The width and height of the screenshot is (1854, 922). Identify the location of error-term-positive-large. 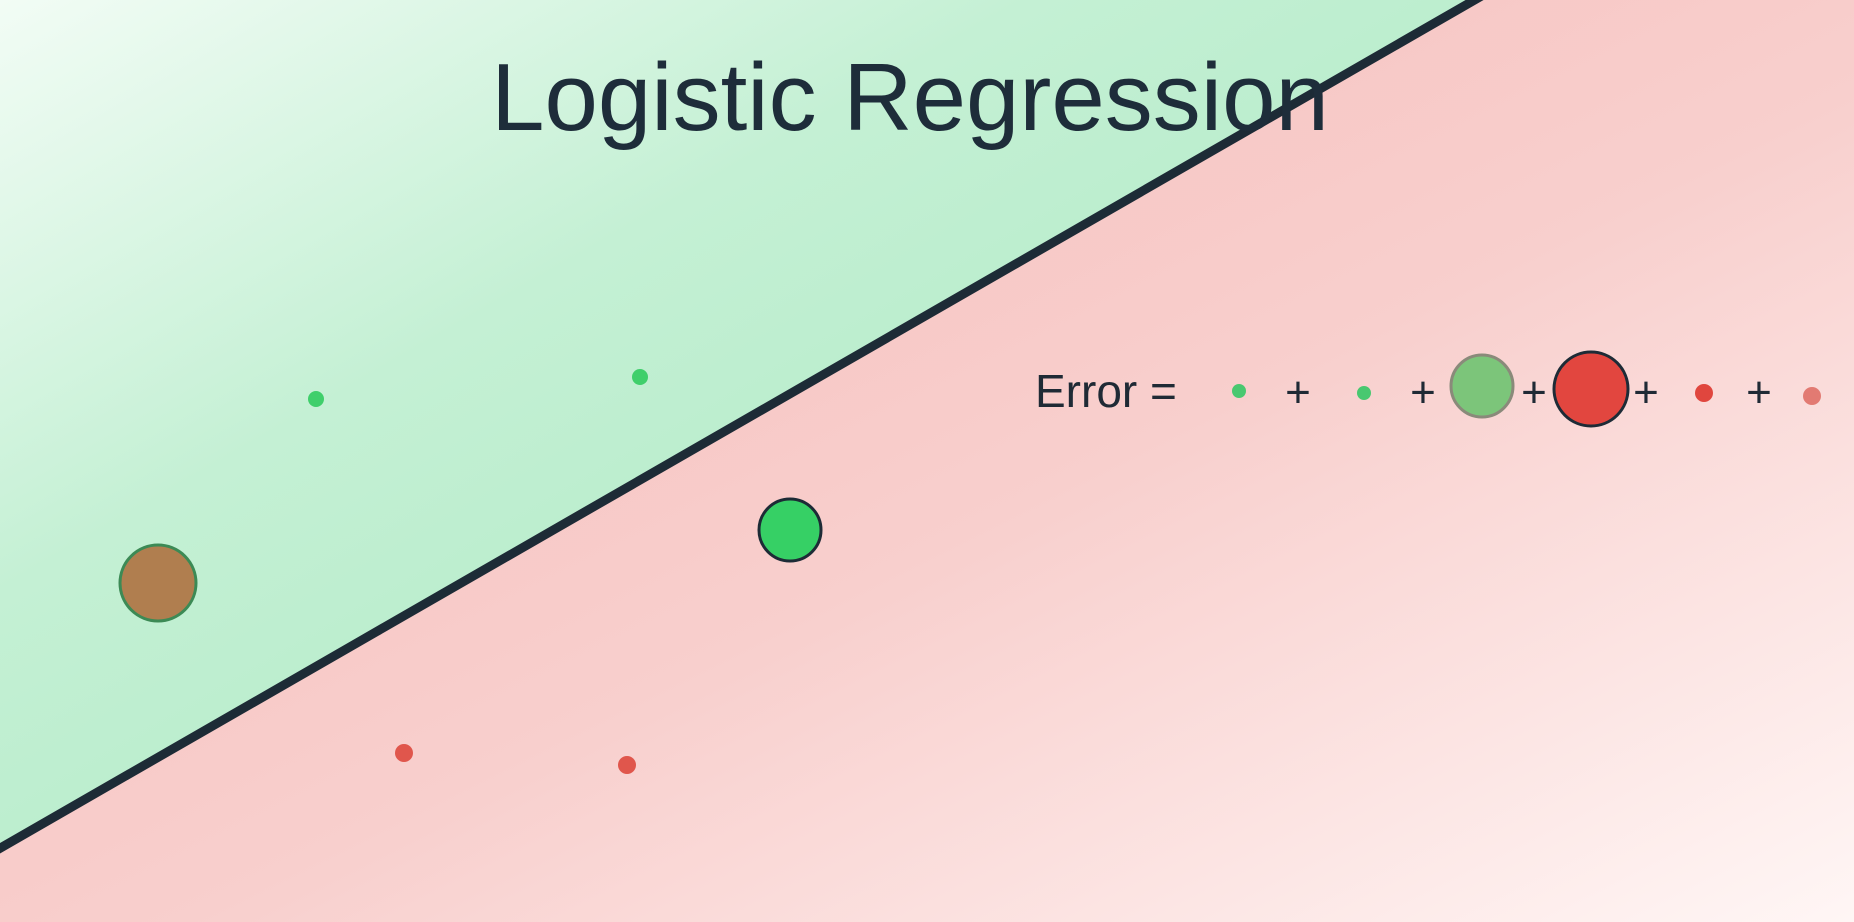
(1482, 386).